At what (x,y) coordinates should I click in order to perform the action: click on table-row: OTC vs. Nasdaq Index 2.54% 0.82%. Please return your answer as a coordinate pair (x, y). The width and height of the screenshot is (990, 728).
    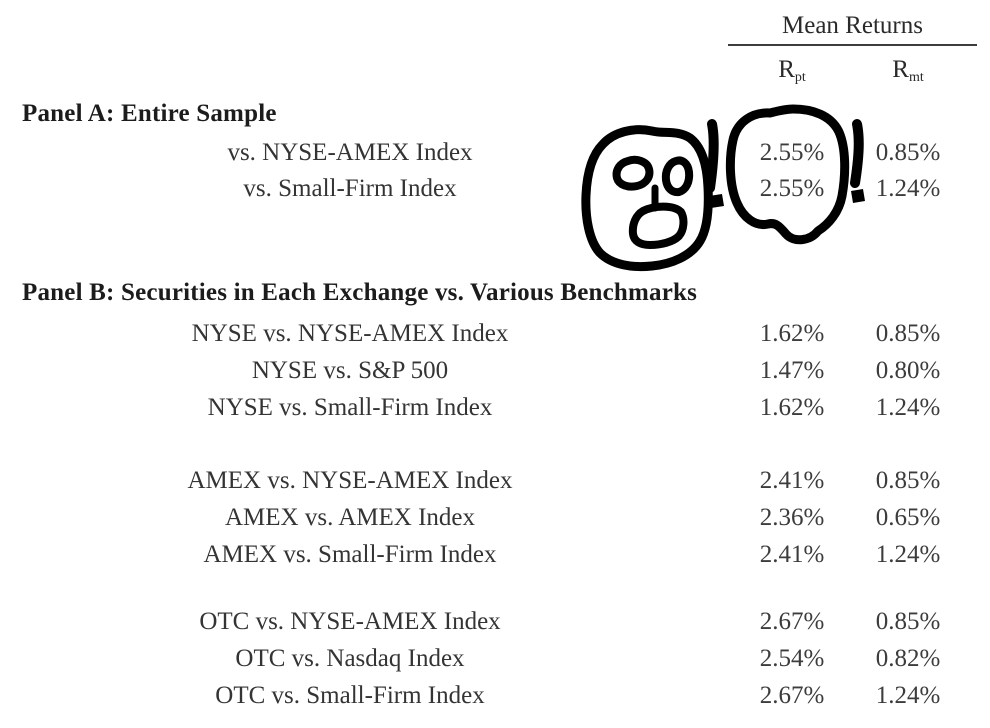
    Looking at the image, I should click on (495, 658).